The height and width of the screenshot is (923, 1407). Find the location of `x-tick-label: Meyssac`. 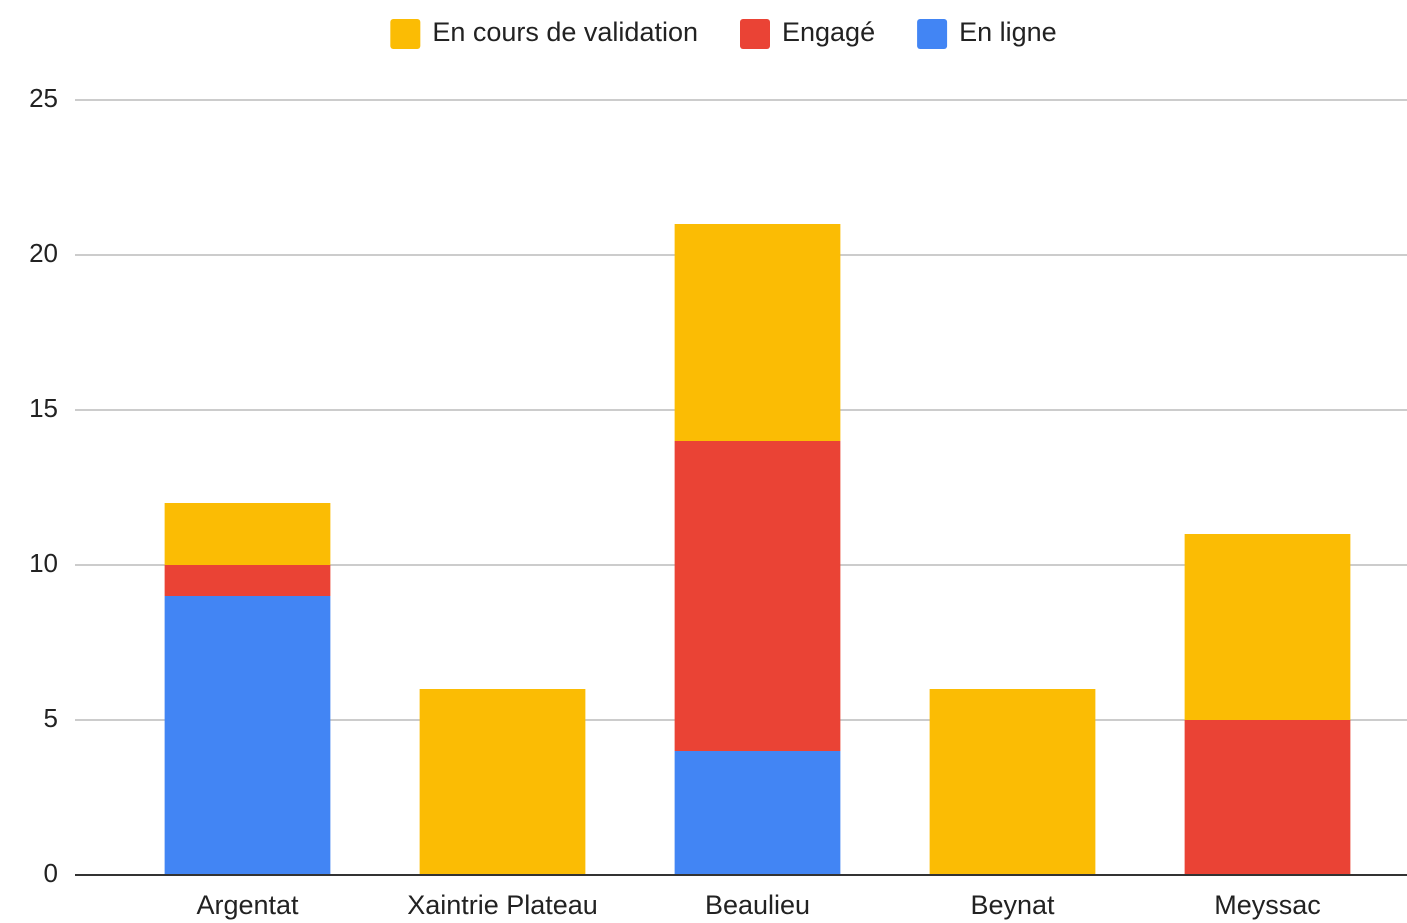

x-tick-label: Meyssac is located at coordinates (1267, 905).